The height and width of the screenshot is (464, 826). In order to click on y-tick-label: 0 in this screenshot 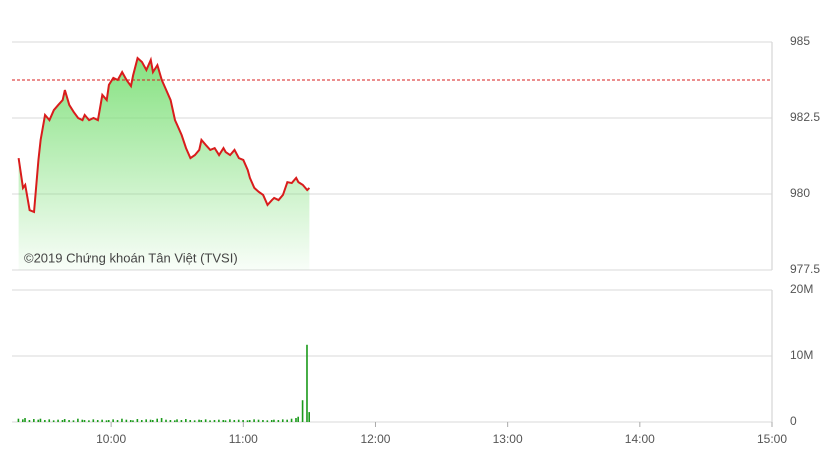, I will do `click(793, 421)`.